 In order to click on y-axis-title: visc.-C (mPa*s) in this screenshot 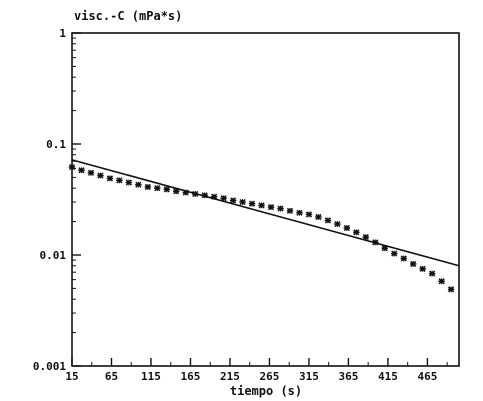, I will do `click(128, 16)`.